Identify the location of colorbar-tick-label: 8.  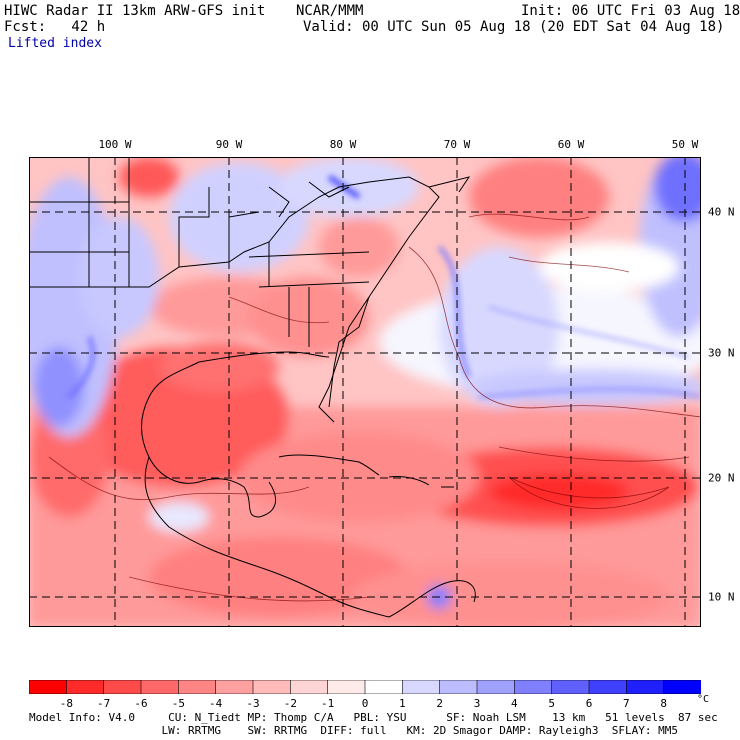
(663, 703).